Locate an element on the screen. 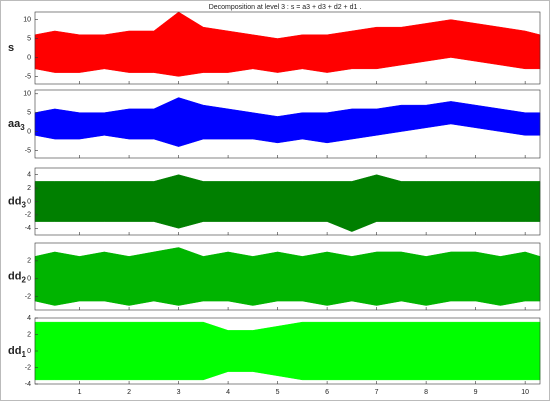 Image resolution: width=550 pixels, height=401 pixels. y-axis-label-sub: 1 is located at coordinates (23, 354).